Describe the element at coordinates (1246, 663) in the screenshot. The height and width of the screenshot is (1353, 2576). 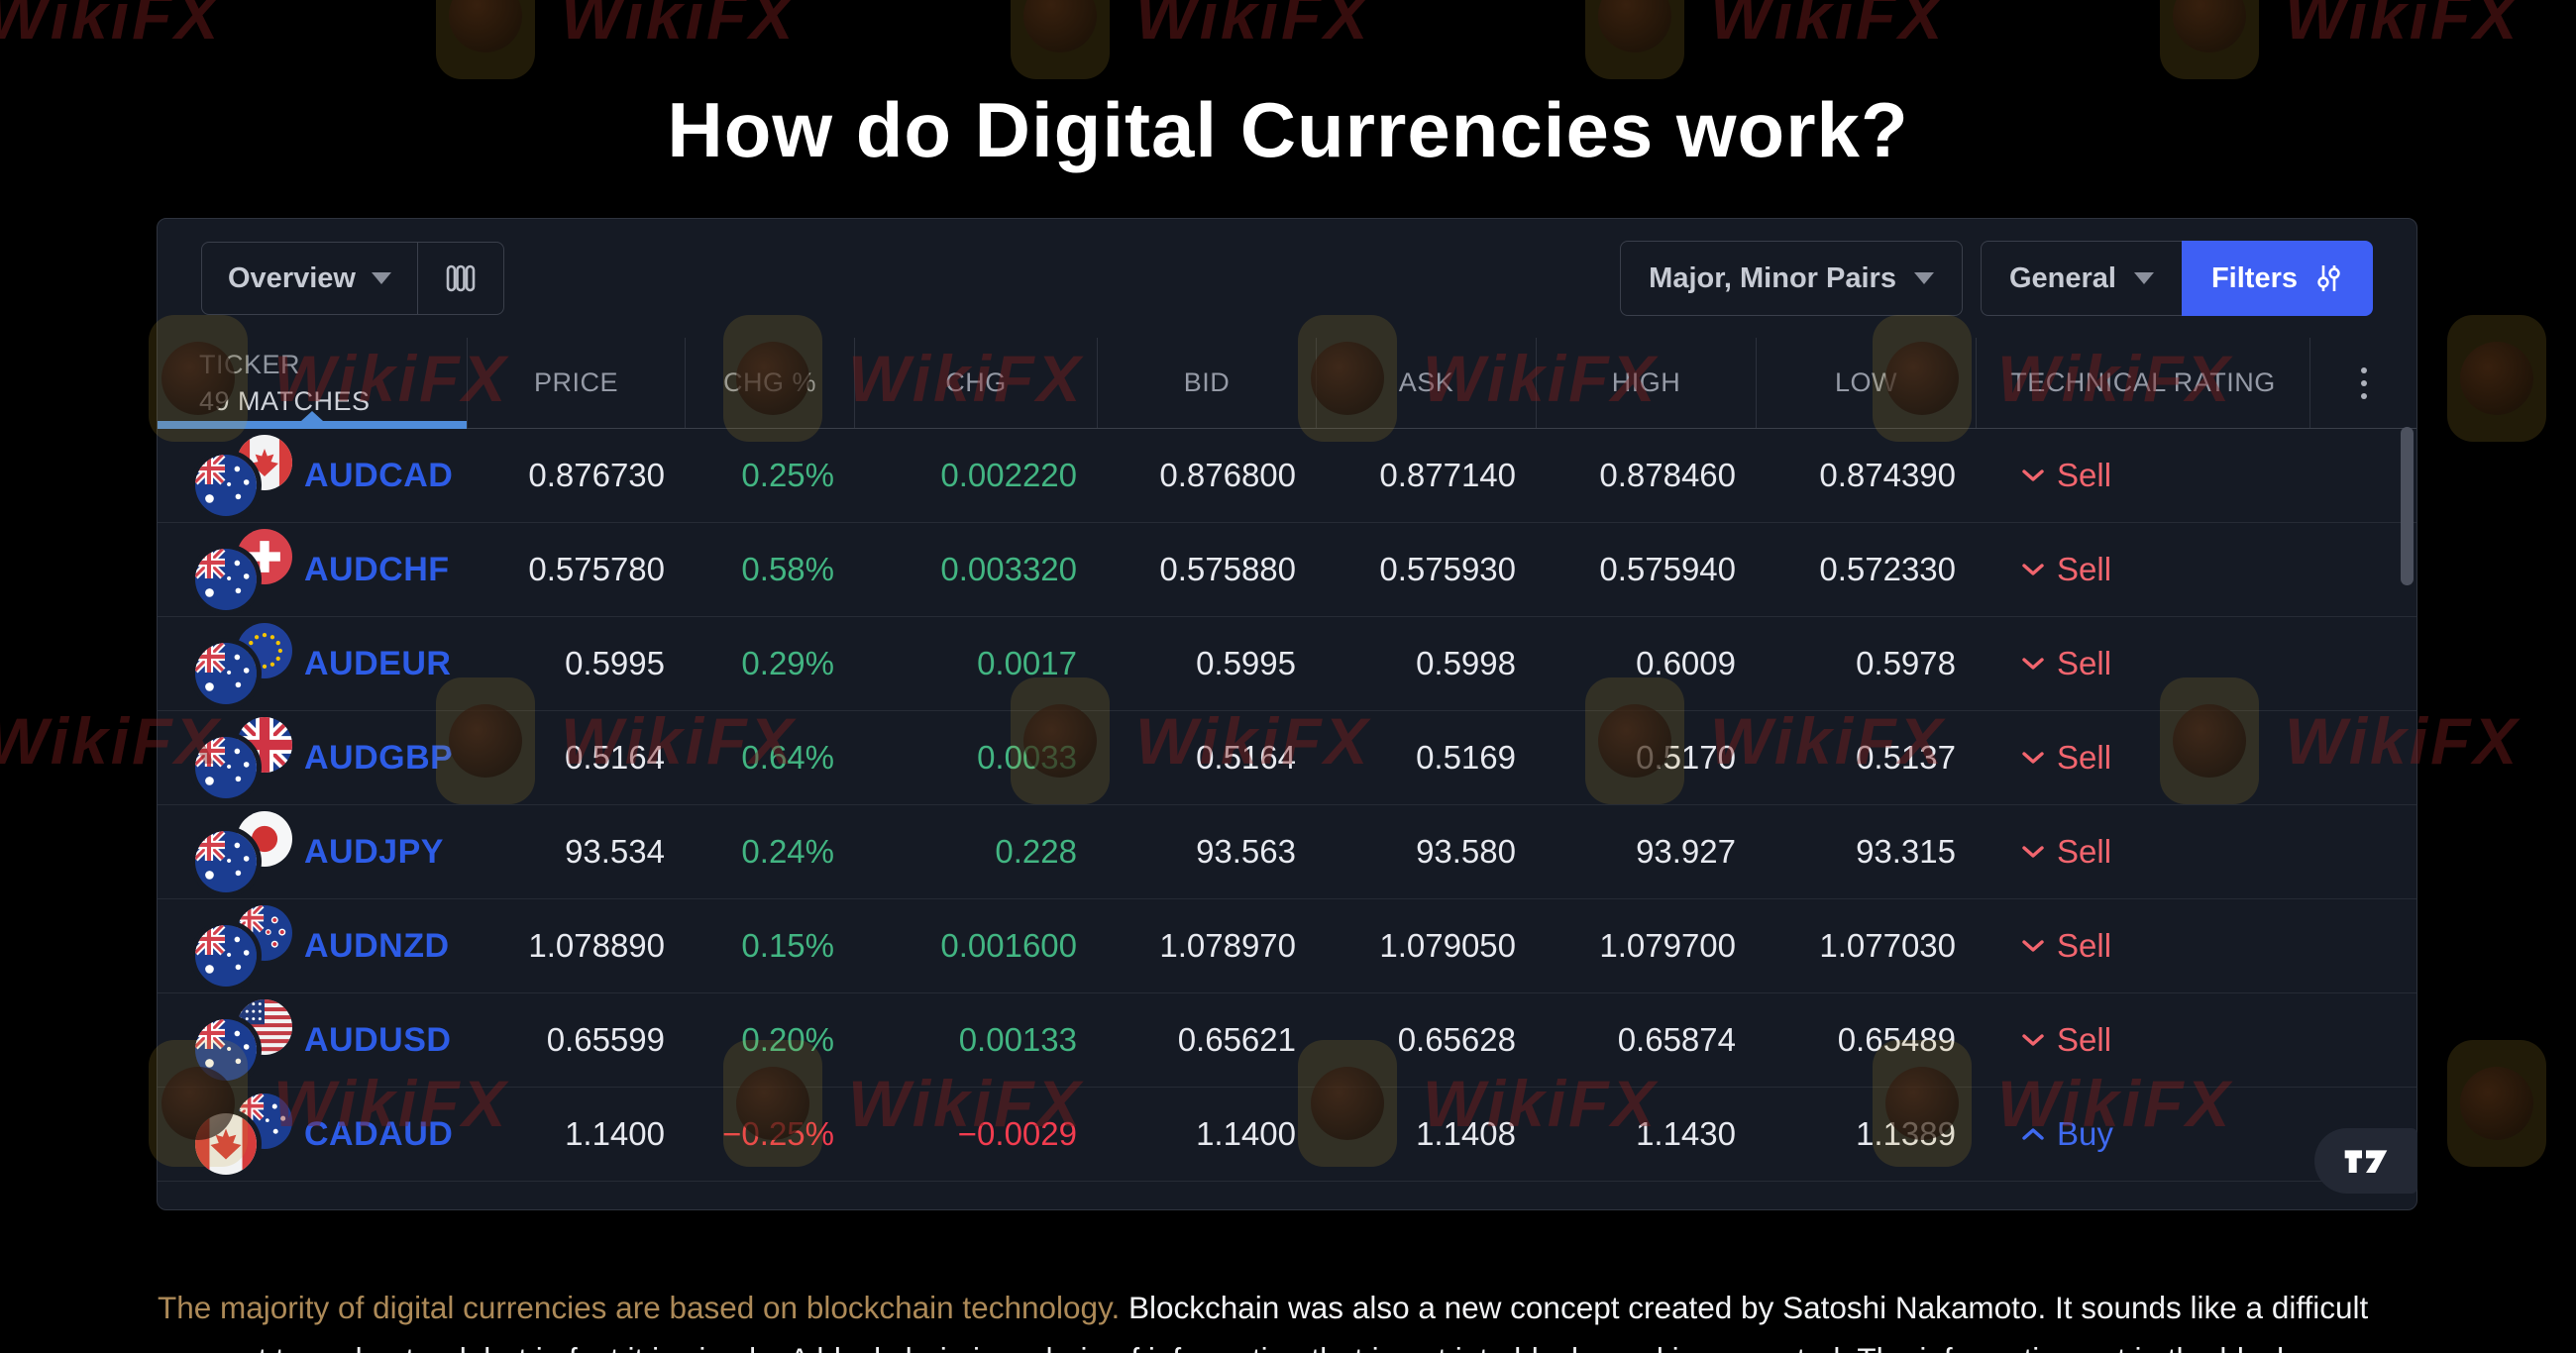
I see `bid-cell: 0.5995` at that location.